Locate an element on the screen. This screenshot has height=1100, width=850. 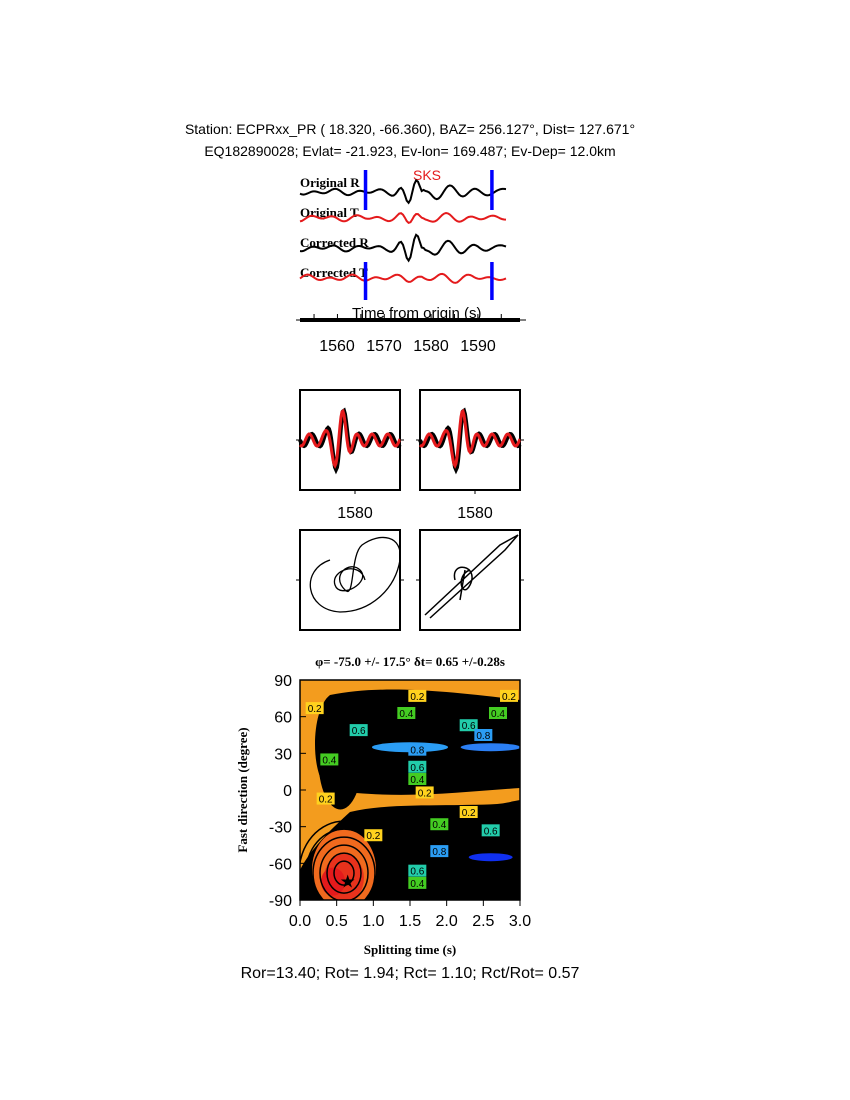
x-tick-label: 3.0 is located at coordinates (520, 921).